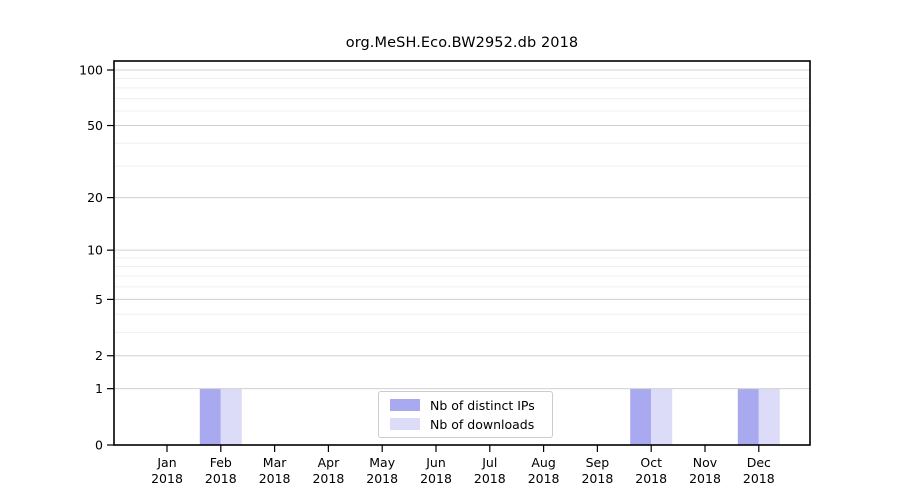  Describe the element at coordinates (95, 125) in the screenshot. I see `y-tick-label-50: 50` at that location.